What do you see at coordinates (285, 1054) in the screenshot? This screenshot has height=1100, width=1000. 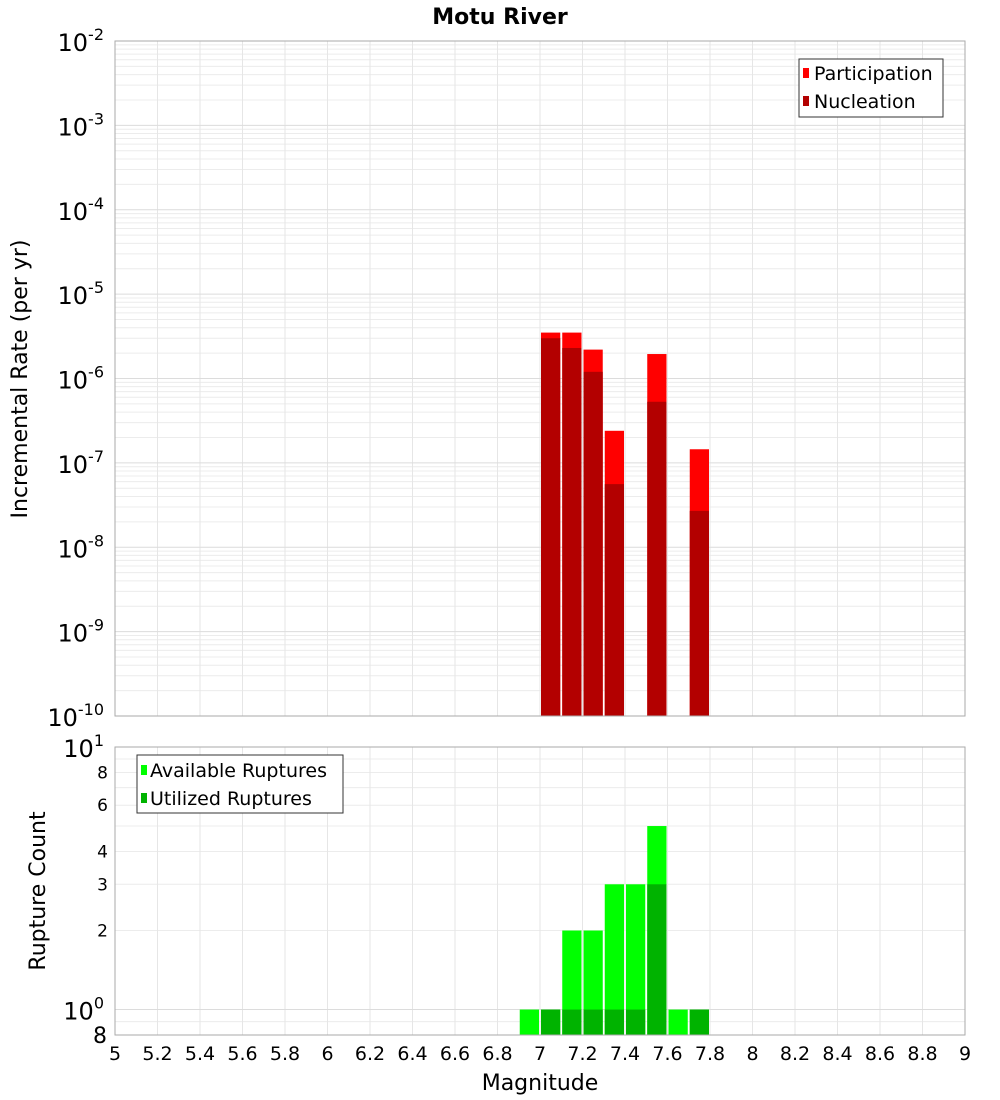 I see `x-tick-label: 5.8` at bounding box center [285, 1054].